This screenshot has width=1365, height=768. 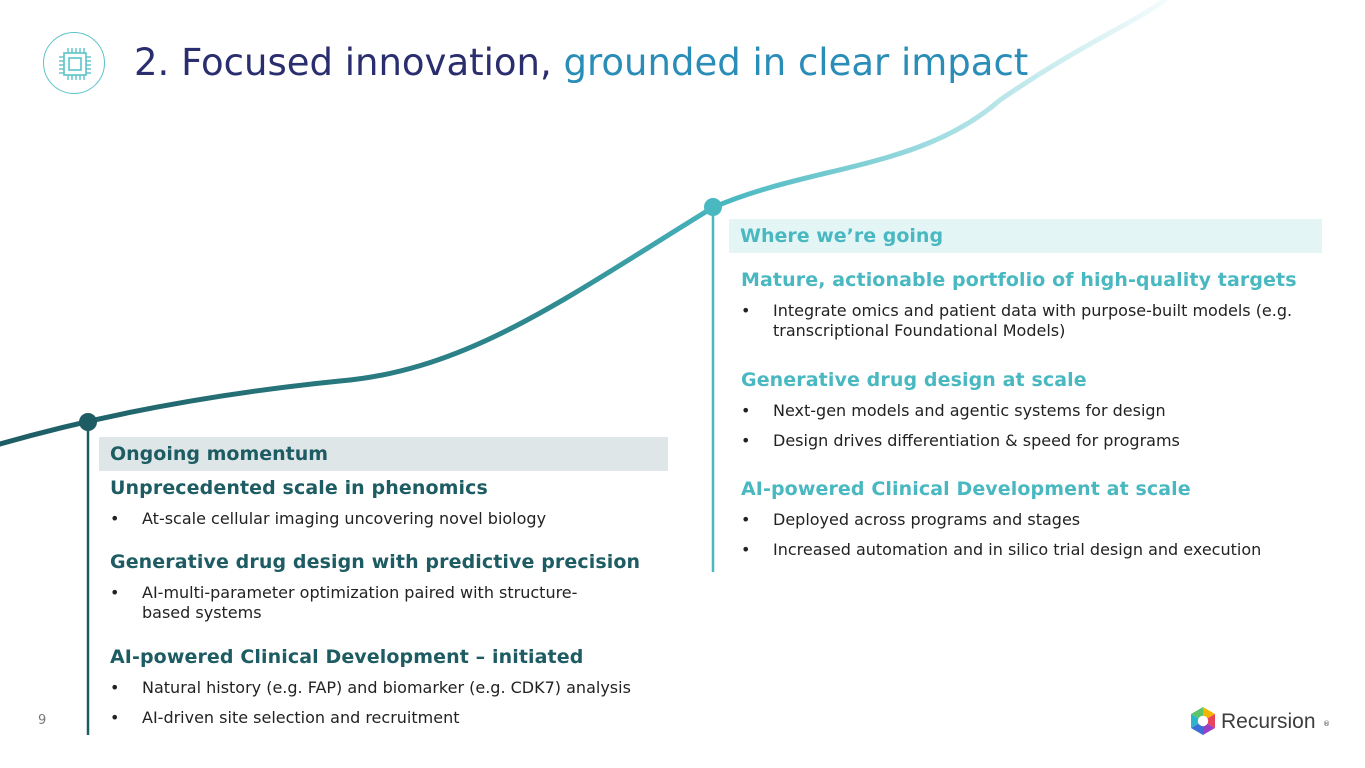 What do you see at coordinates (796, 62) in the screenshot?
I see `page-title-part2: grounded in clear impact` at bounding box center [796, 62].